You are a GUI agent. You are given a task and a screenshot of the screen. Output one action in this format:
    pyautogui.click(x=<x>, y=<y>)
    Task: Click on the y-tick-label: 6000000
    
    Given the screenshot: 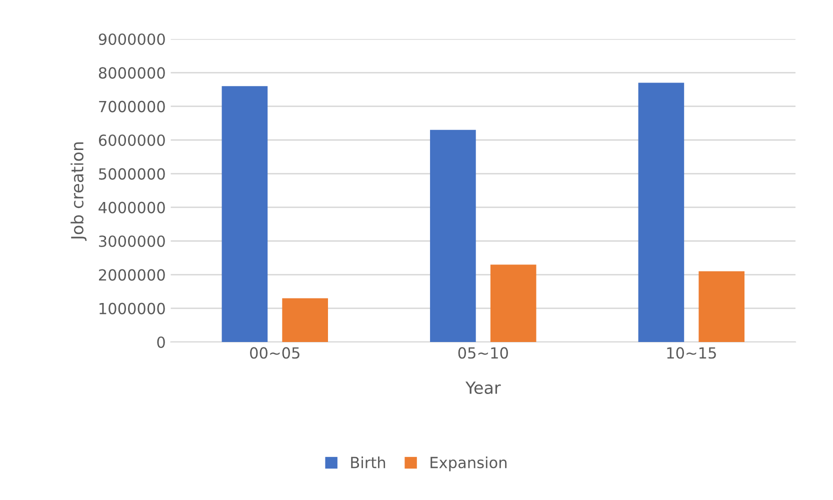 What is the action you would take?
    pyautogui.click(x=131, y=140)
    